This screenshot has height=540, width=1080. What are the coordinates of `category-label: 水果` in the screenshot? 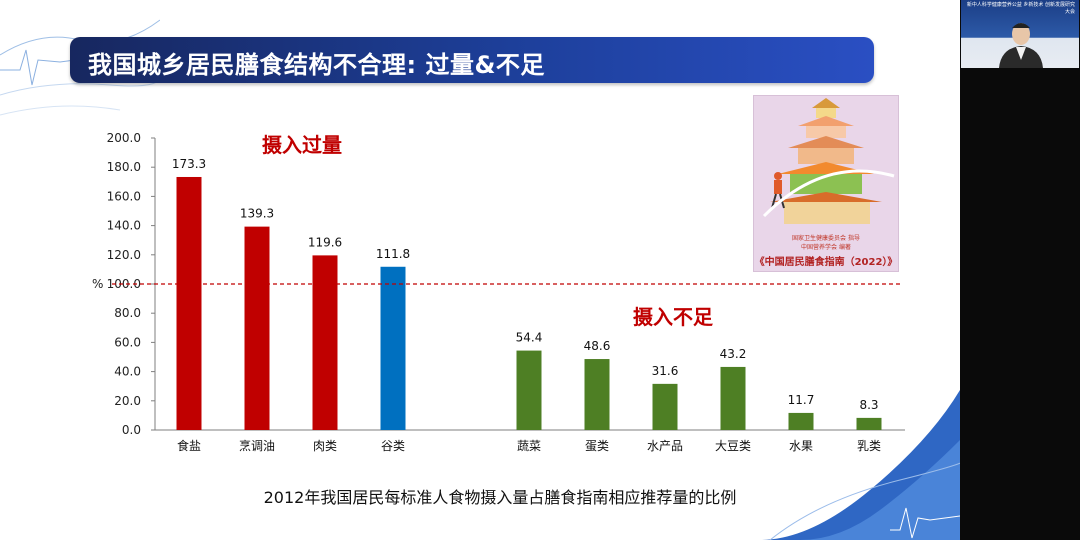 It's located at (801, 446).